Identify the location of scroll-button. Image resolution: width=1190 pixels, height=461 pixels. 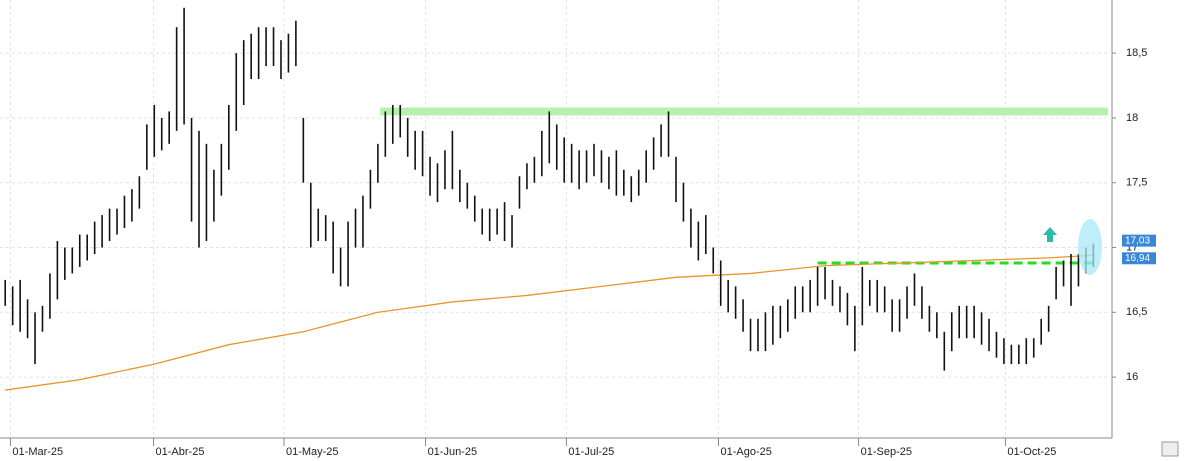
(1170, 449).